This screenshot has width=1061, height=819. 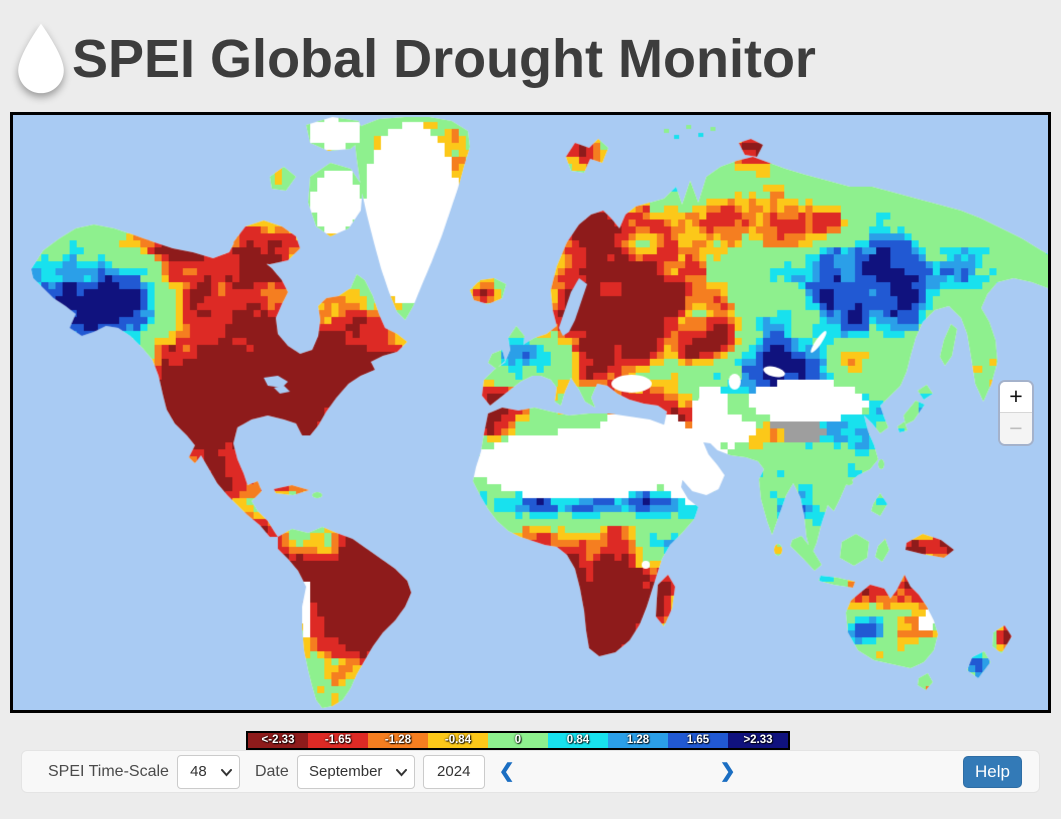 What do you see at coordinates (1016, 397) in the screenshot?
I see `zoom-in-button: +` at bounding box center [1016, 397].